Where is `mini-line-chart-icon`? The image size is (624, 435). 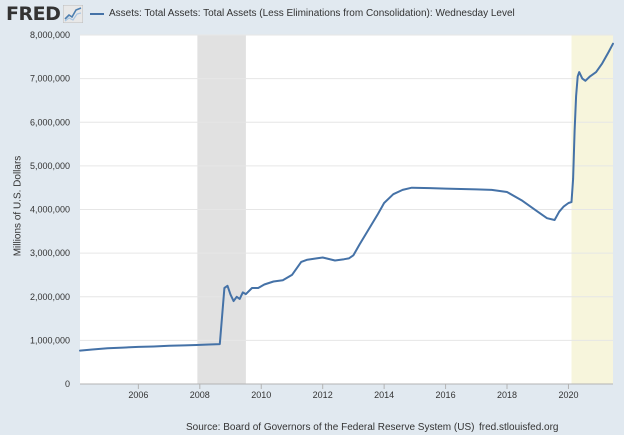
mini-line-chart-icon is located at coordinates (73, 14).